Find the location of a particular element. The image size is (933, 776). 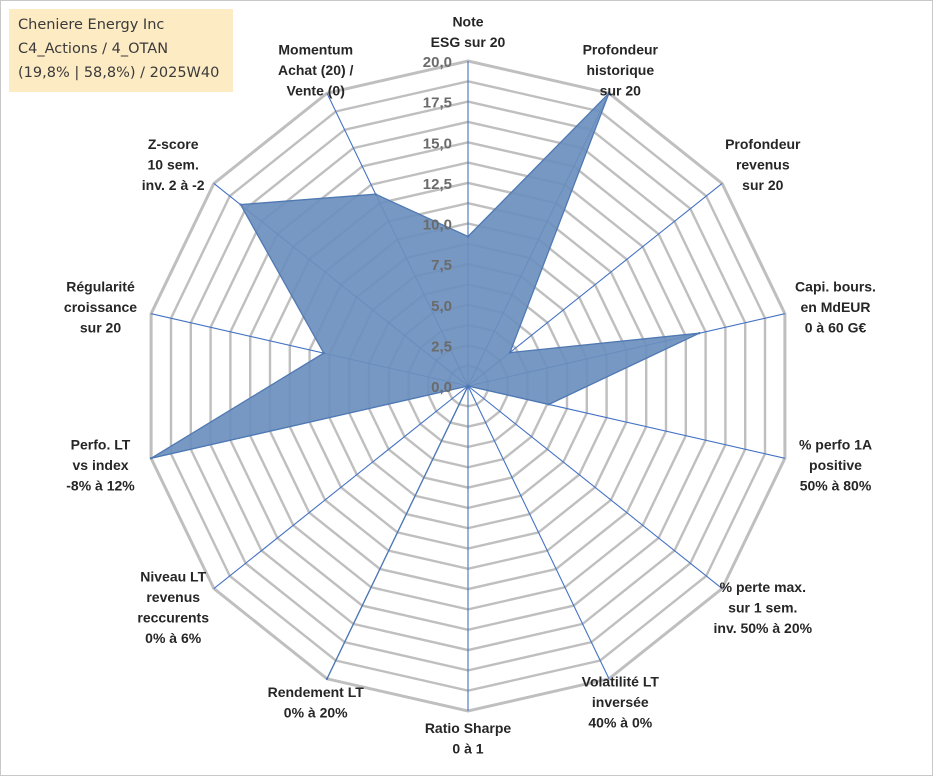

score-summary: (19,8% | 58,8%) / 2025W40 is located at coordinates (119, 73).